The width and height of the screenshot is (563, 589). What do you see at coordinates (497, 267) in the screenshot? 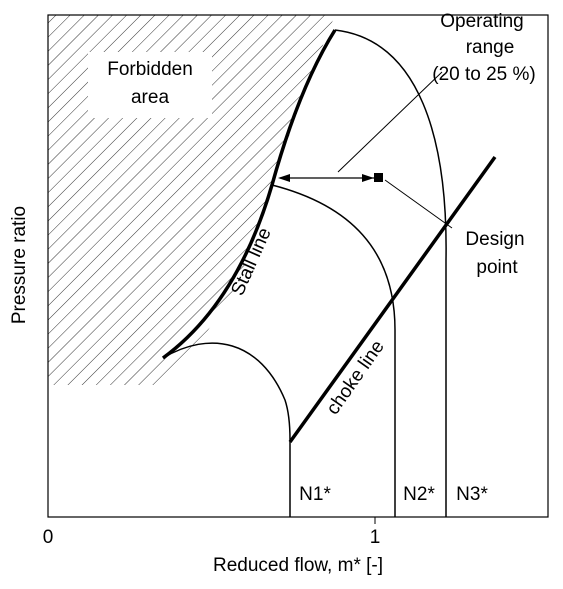
I see `design-label: point` at bounding box center [497, 267].